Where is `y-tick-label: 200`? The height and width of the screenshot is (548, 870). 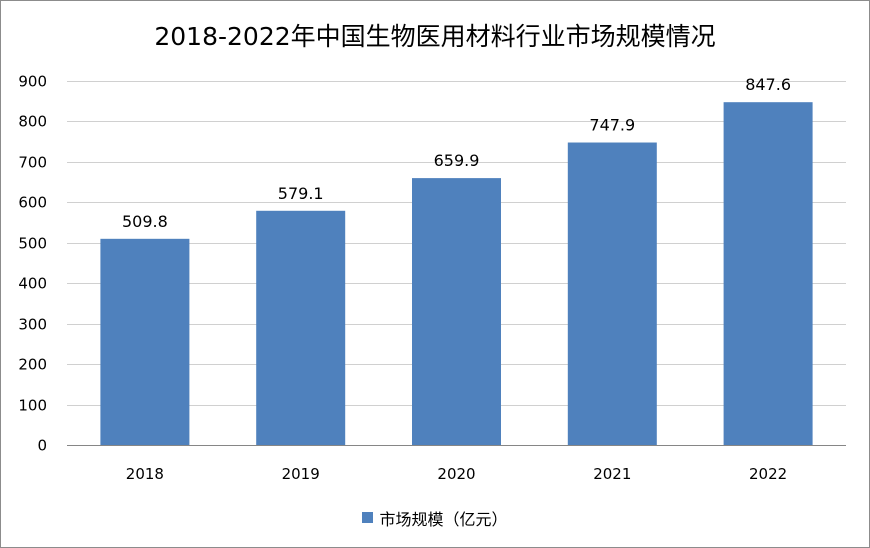
y-tick-label: 200 is located at coordinates (32, 365).